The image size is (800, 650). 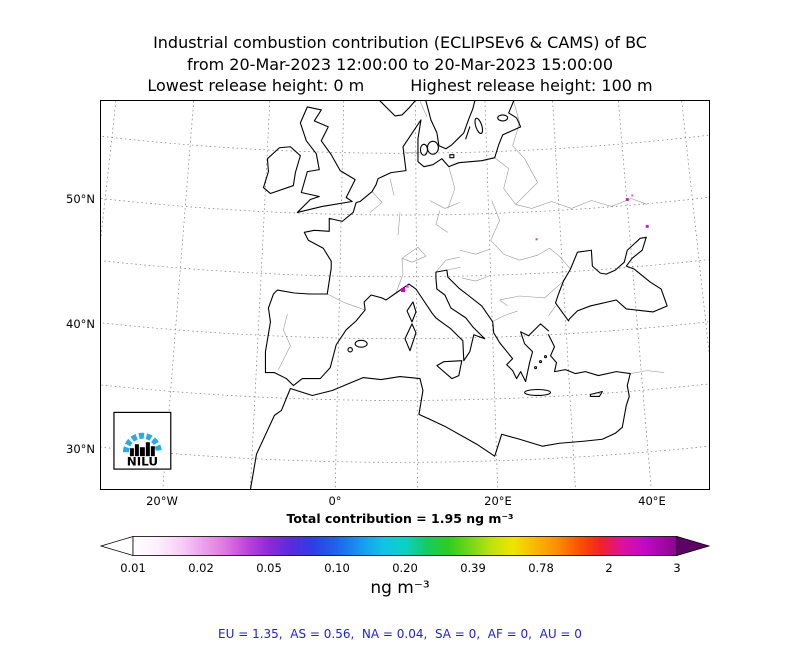 I want to click on colorbar-tick: 2, so click(x=609, y=568).